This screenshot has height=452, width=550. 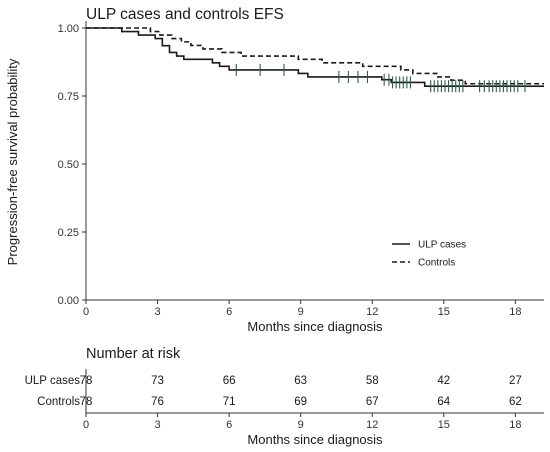 I want to click on risk-cell: 69, so click(x=300, y=402).